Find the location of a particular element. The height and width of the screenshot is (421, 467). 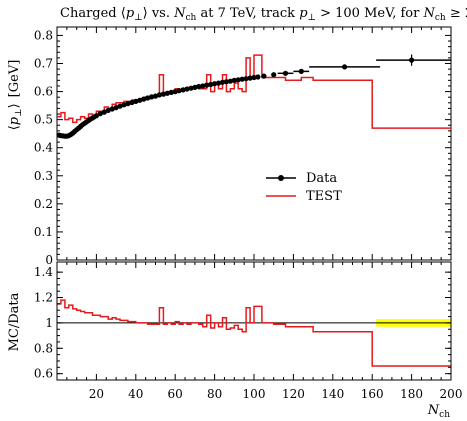

main-y-tick-label: 0.7 is located at coordinates (43, 63).